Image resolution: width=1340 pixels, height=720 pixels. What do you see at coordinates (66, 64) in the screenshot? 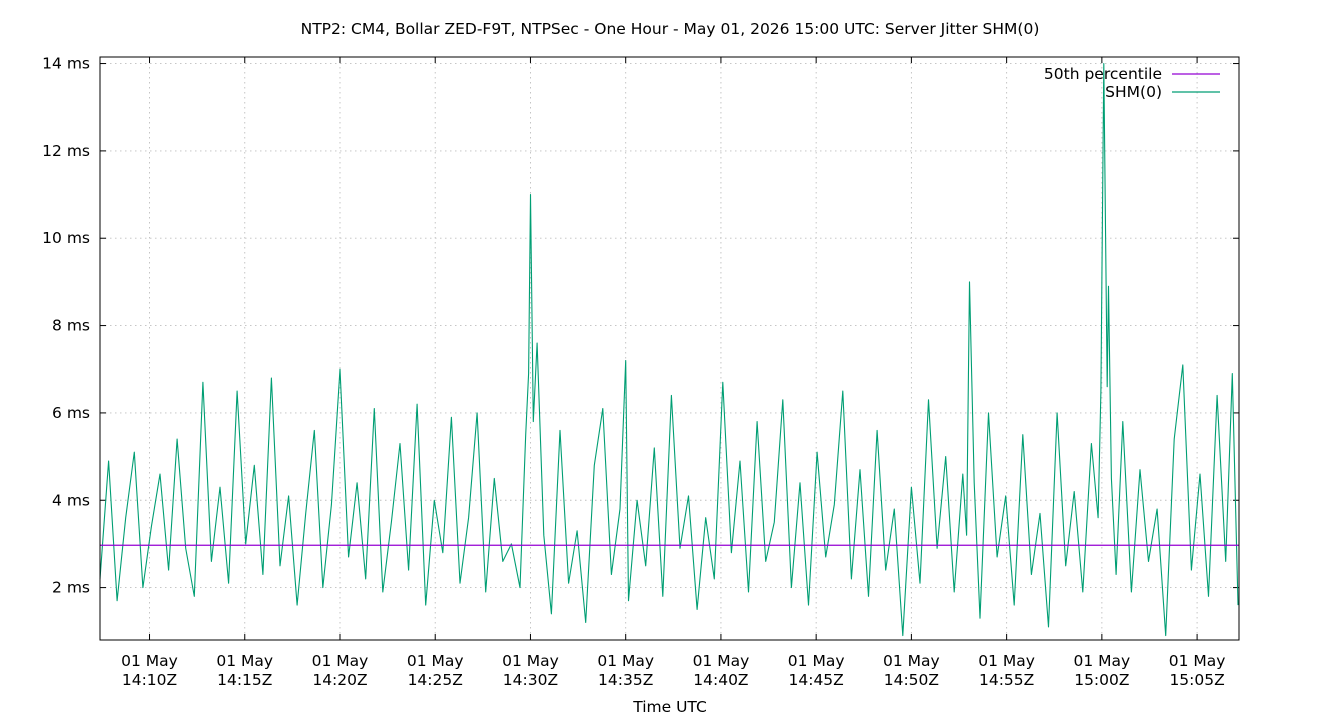
I see `y-tick-label: 14 ms` at bounding box center [66, 64].